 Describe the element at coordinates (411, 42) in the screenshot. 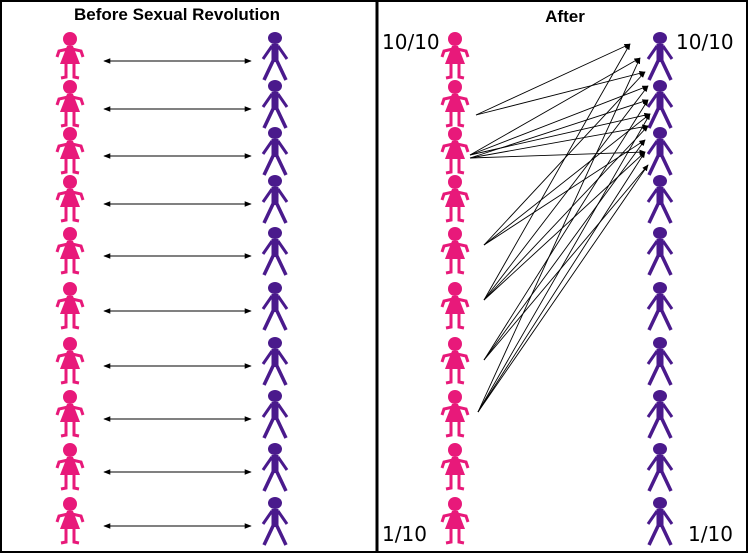

I see `female-top-label: 10/10` at that location.